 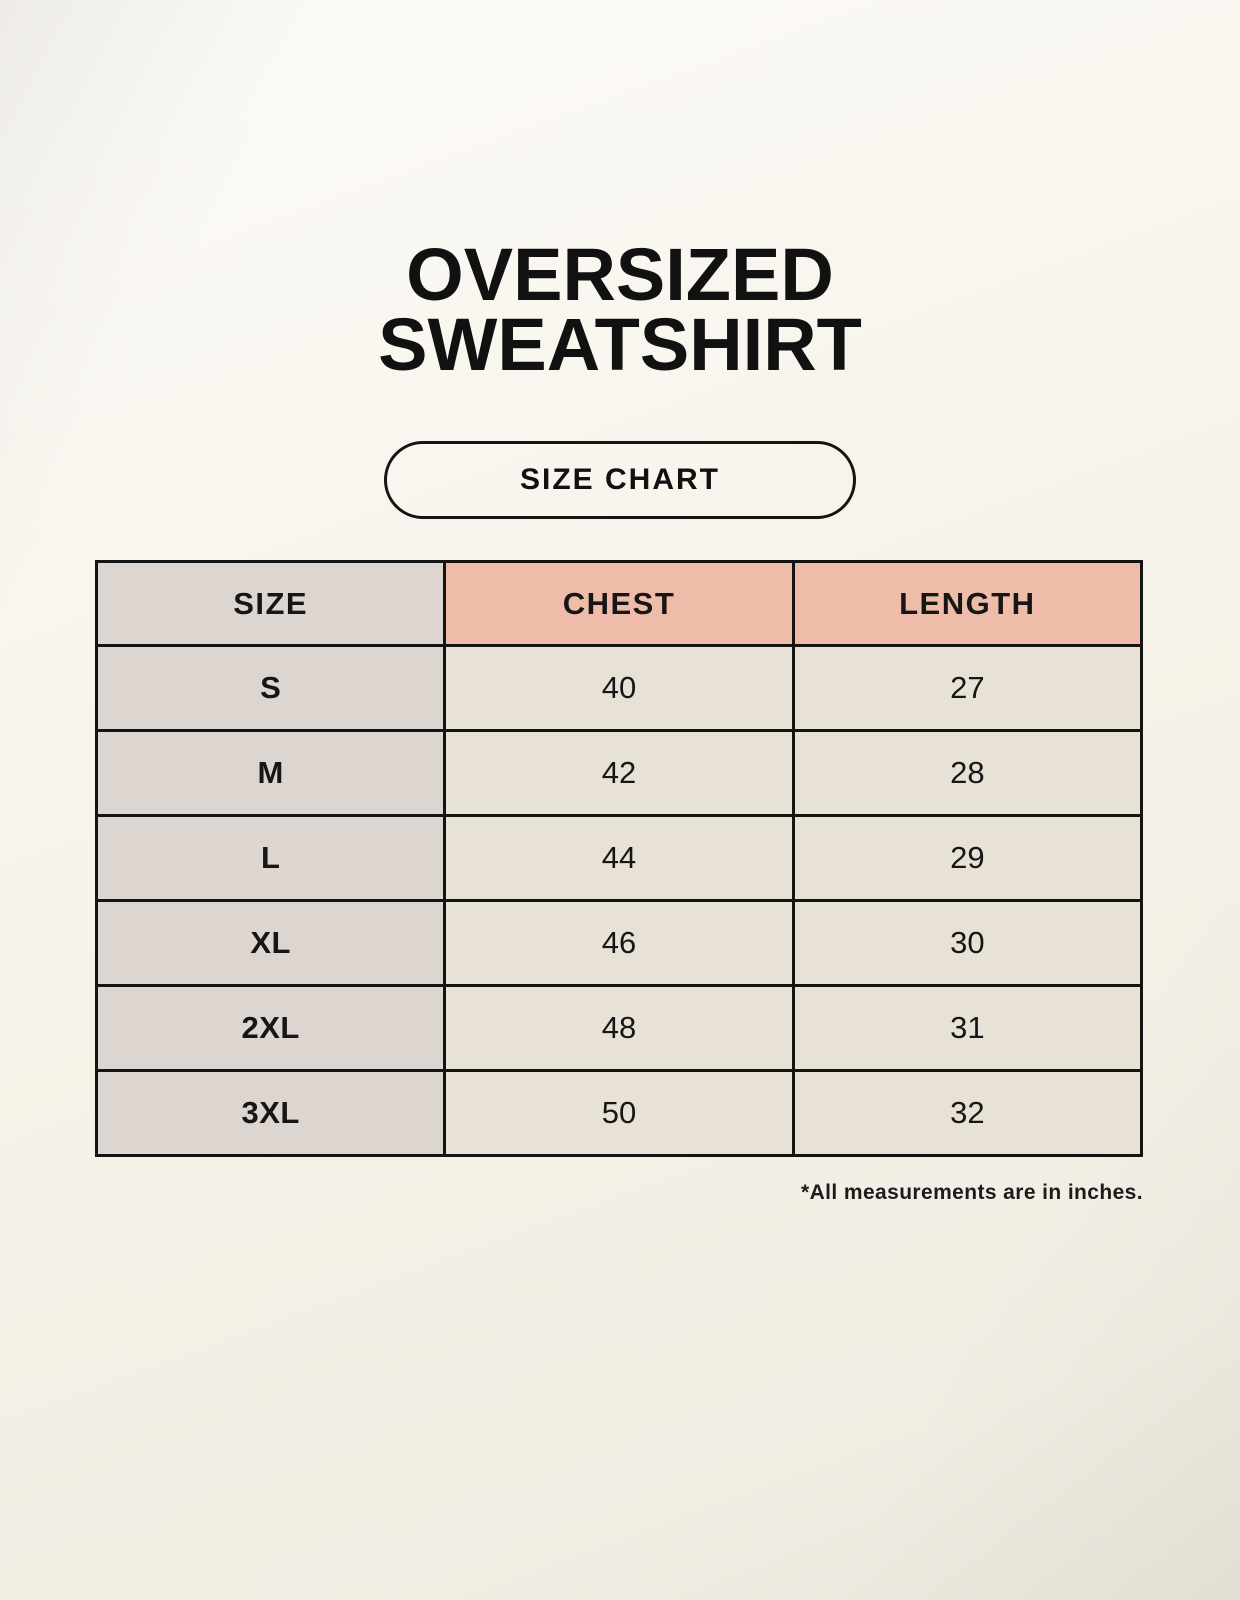 What do you see at coordinates (270, 943) in the screenshot?
I see `size-label-cell: XL` at bounding box center [270, 943].